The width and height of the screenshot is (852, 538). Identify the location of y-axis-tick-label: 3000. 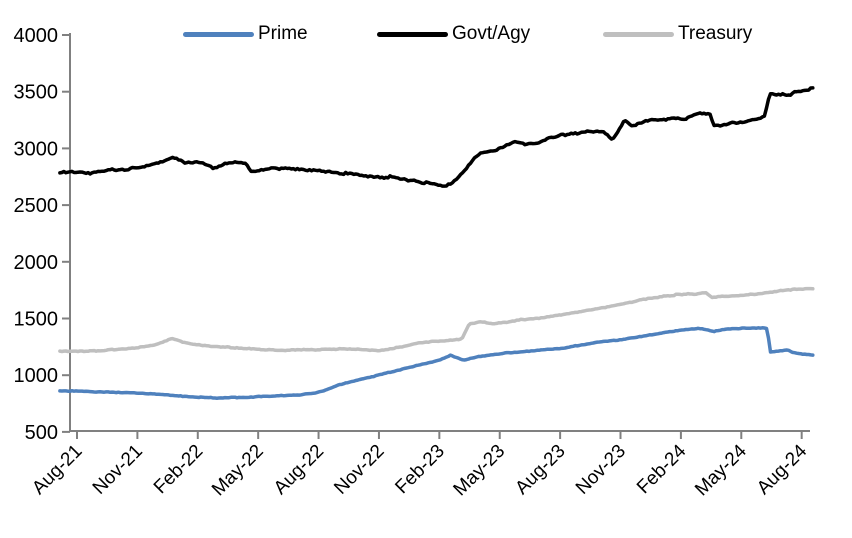
(36, 149).